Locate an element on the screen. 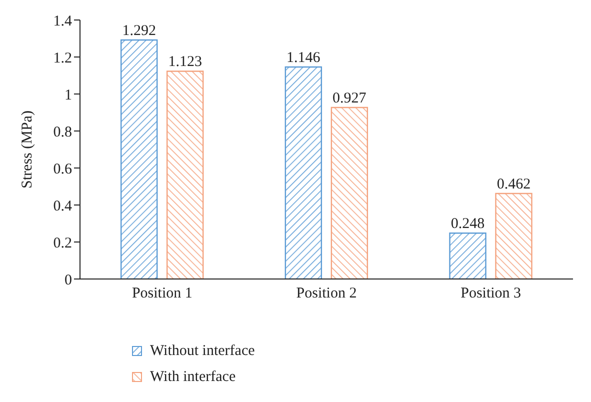 This screenshot has height=402, width=591. y-tick-label: 1.4 is located at coordinates (62, 21).